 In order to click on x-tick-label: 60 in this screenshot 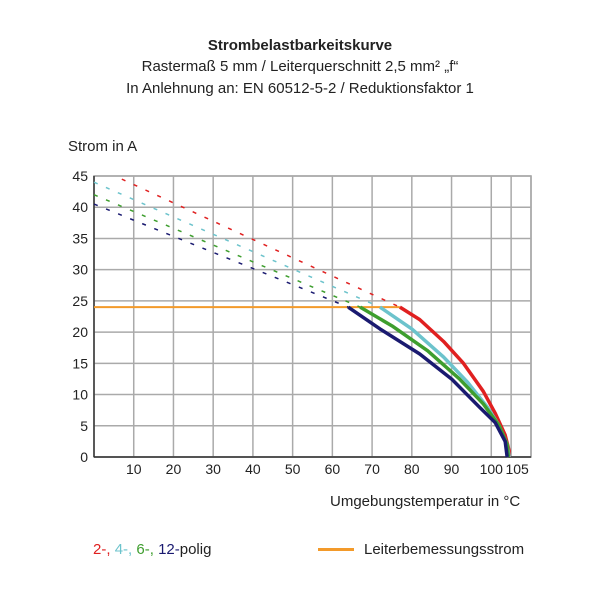, I will do `click(333, 469)`.